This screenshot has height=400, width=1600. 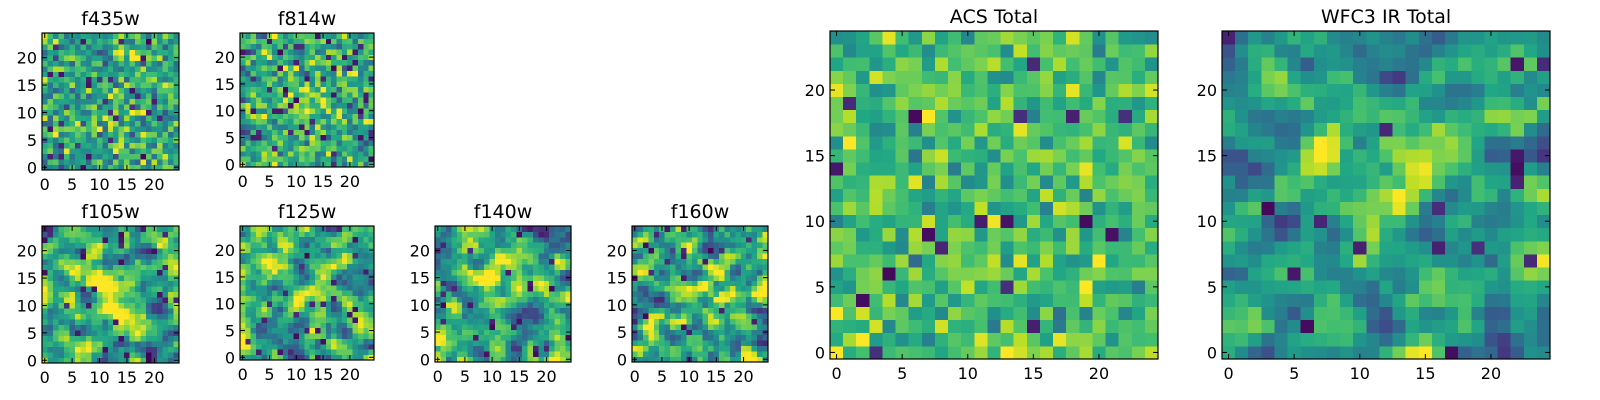 What do you see at coordinates (420, 305) in the screenshot?
I see `y-tick-label: 10` at bounding box center [420, 305].